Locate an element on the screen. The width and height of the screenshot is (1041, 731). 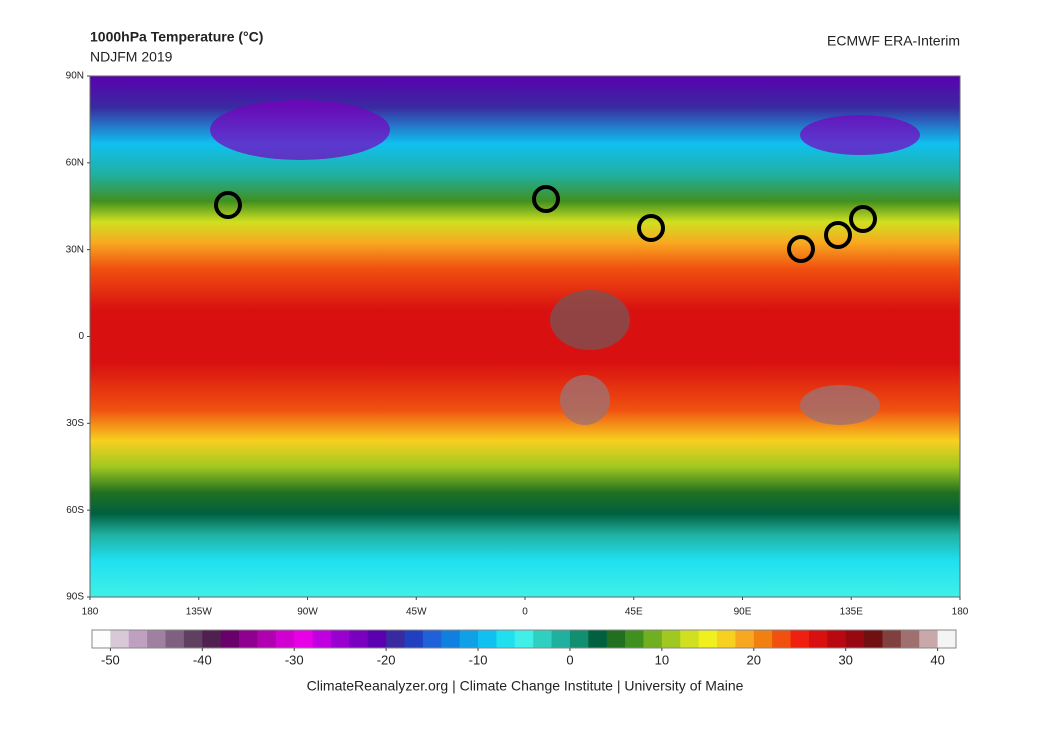
subtitle: NDJFM 2019 is located at coordinates (131, 57).